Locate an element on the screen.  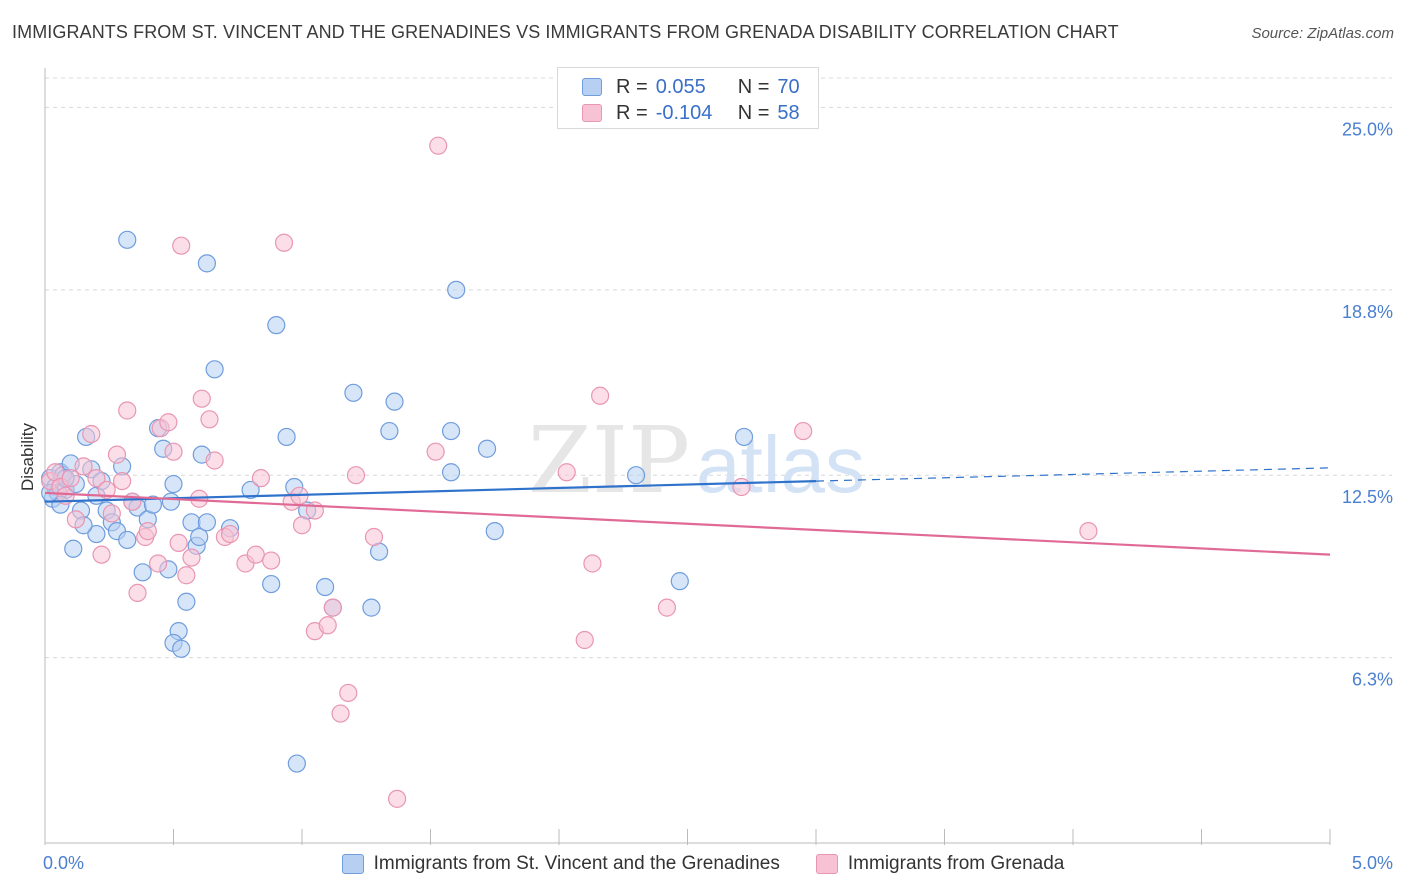
trend-lines is located at coordinates (687, 511).